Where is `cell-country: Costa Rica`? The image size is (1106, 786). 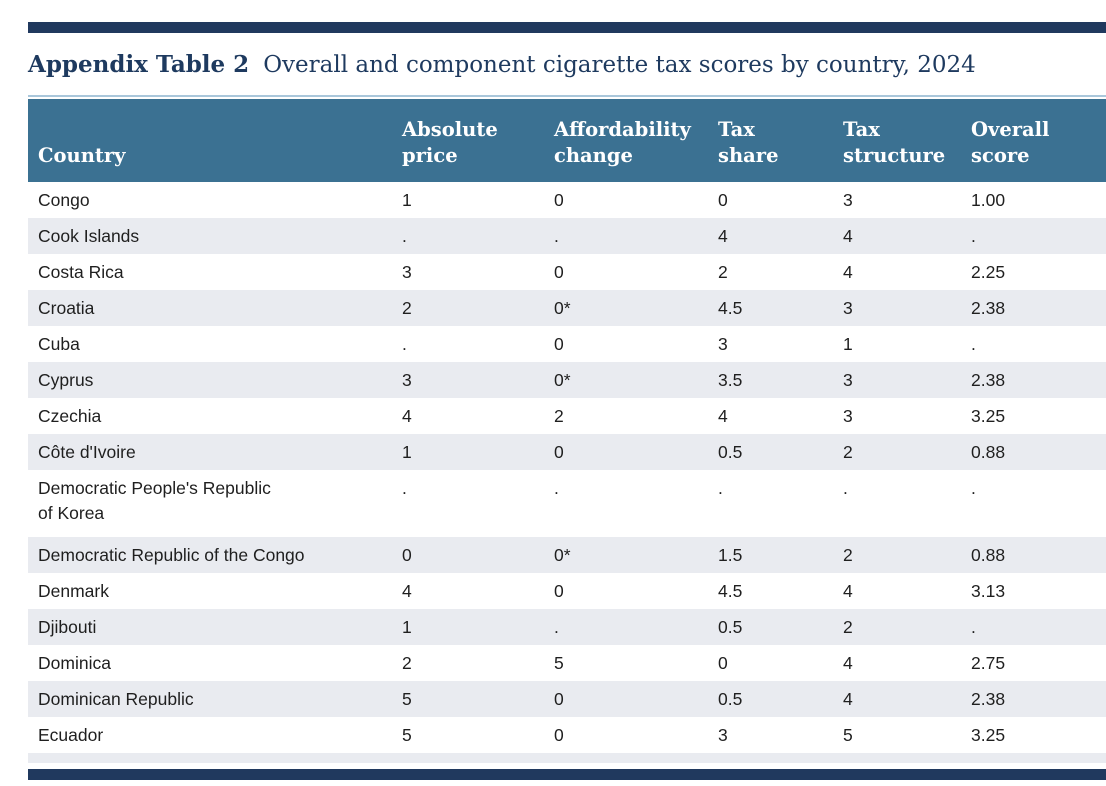 cell-country: Costa Rica is located at coordinates (81, 272).